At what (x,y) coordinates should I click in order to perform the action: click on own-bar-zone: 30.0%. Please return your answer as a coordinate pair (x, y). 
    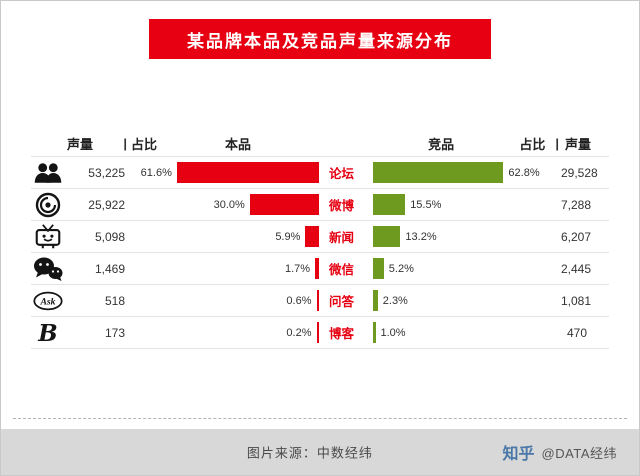
    Looking at the image, I should click on (224, 204).